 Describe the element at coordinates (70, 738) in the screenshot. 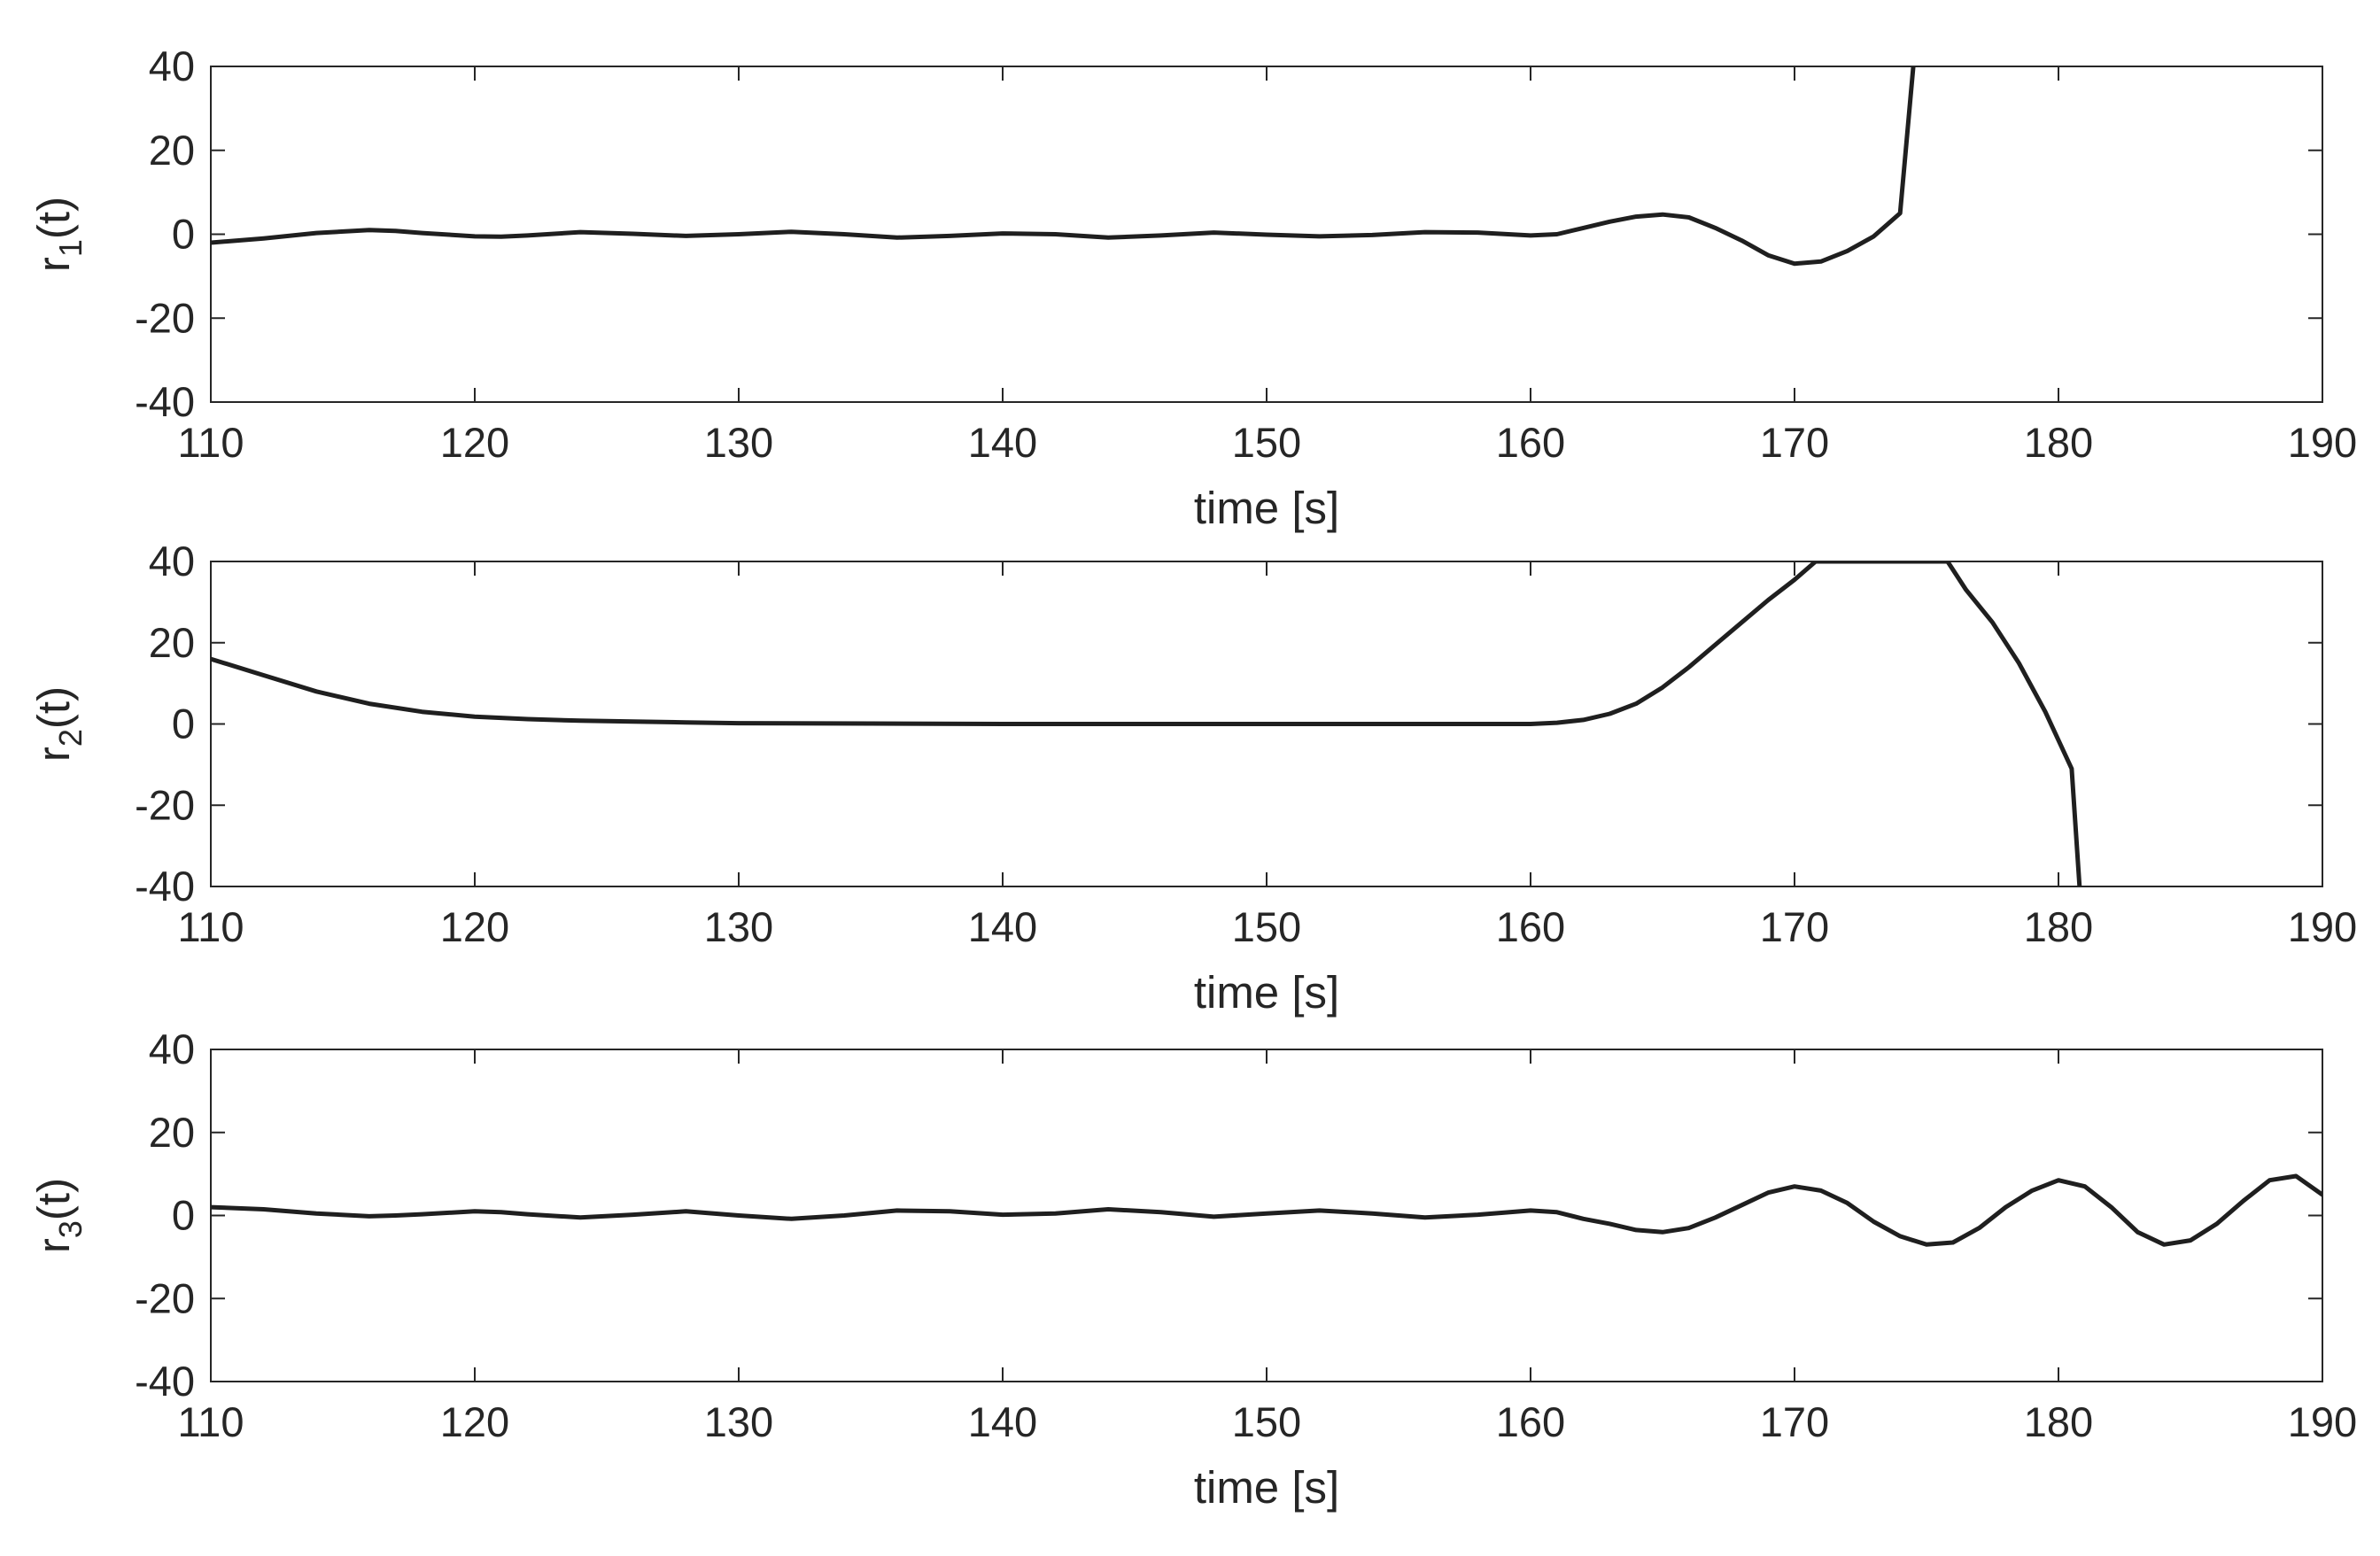

I see `y-axis-title-subscript: 2` at that location.